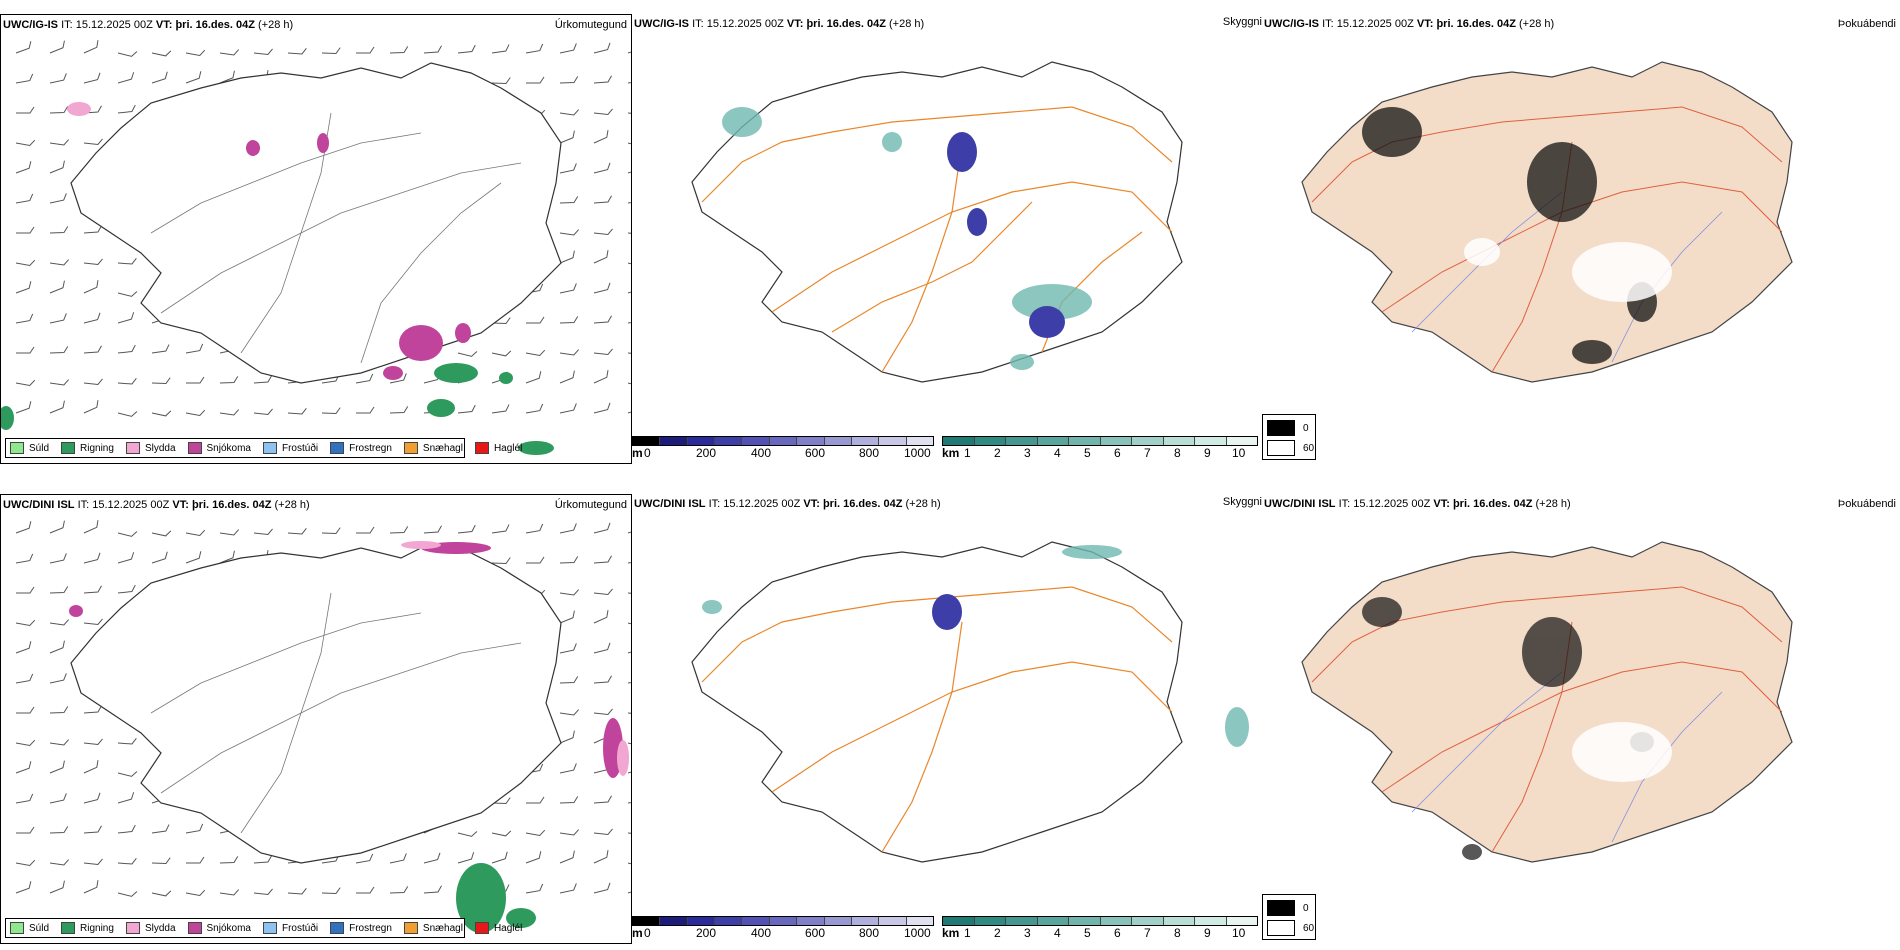  I want to click on rain-areas, so click(496, 898).